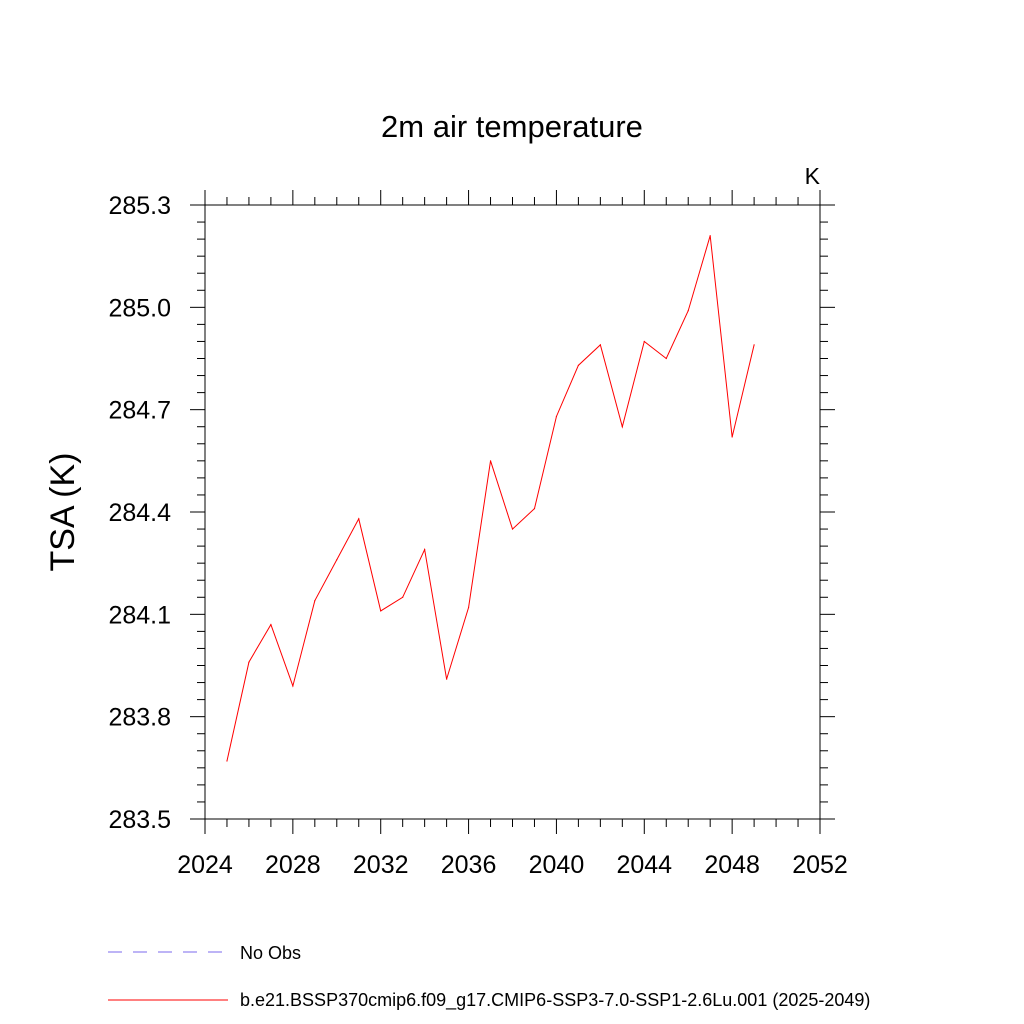  What do you see at coordinates (205, 865) in the screenshot?
I see `x-tick-label: 2024` at bounding box center [205, 865].